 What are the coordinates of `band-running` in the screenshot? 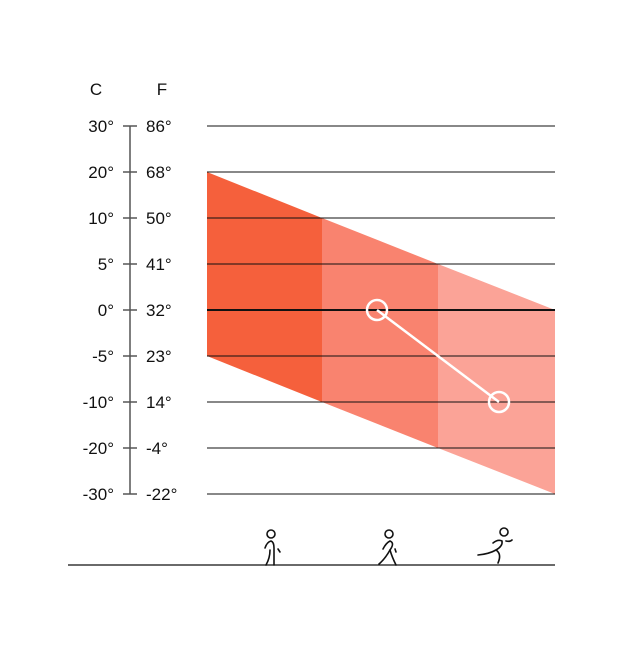 It's located at (496, 379).